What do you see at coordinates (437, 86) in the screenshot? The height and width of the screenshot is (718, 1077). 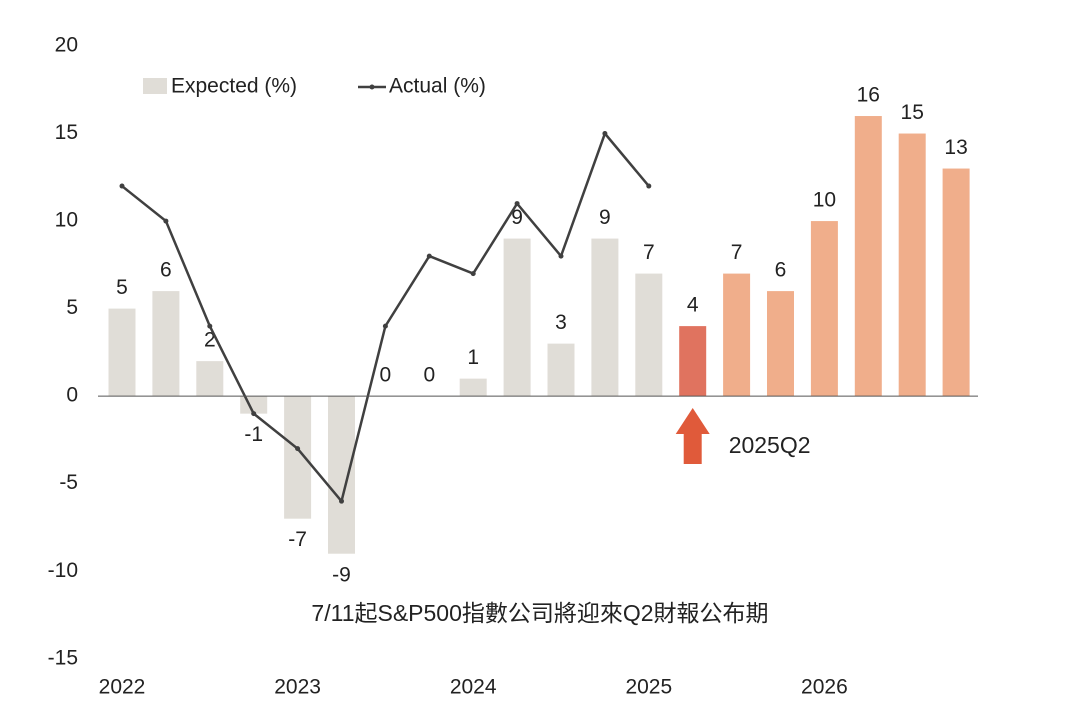 I see `legend-label: Actual (%)` at bounding box center [437, 86].